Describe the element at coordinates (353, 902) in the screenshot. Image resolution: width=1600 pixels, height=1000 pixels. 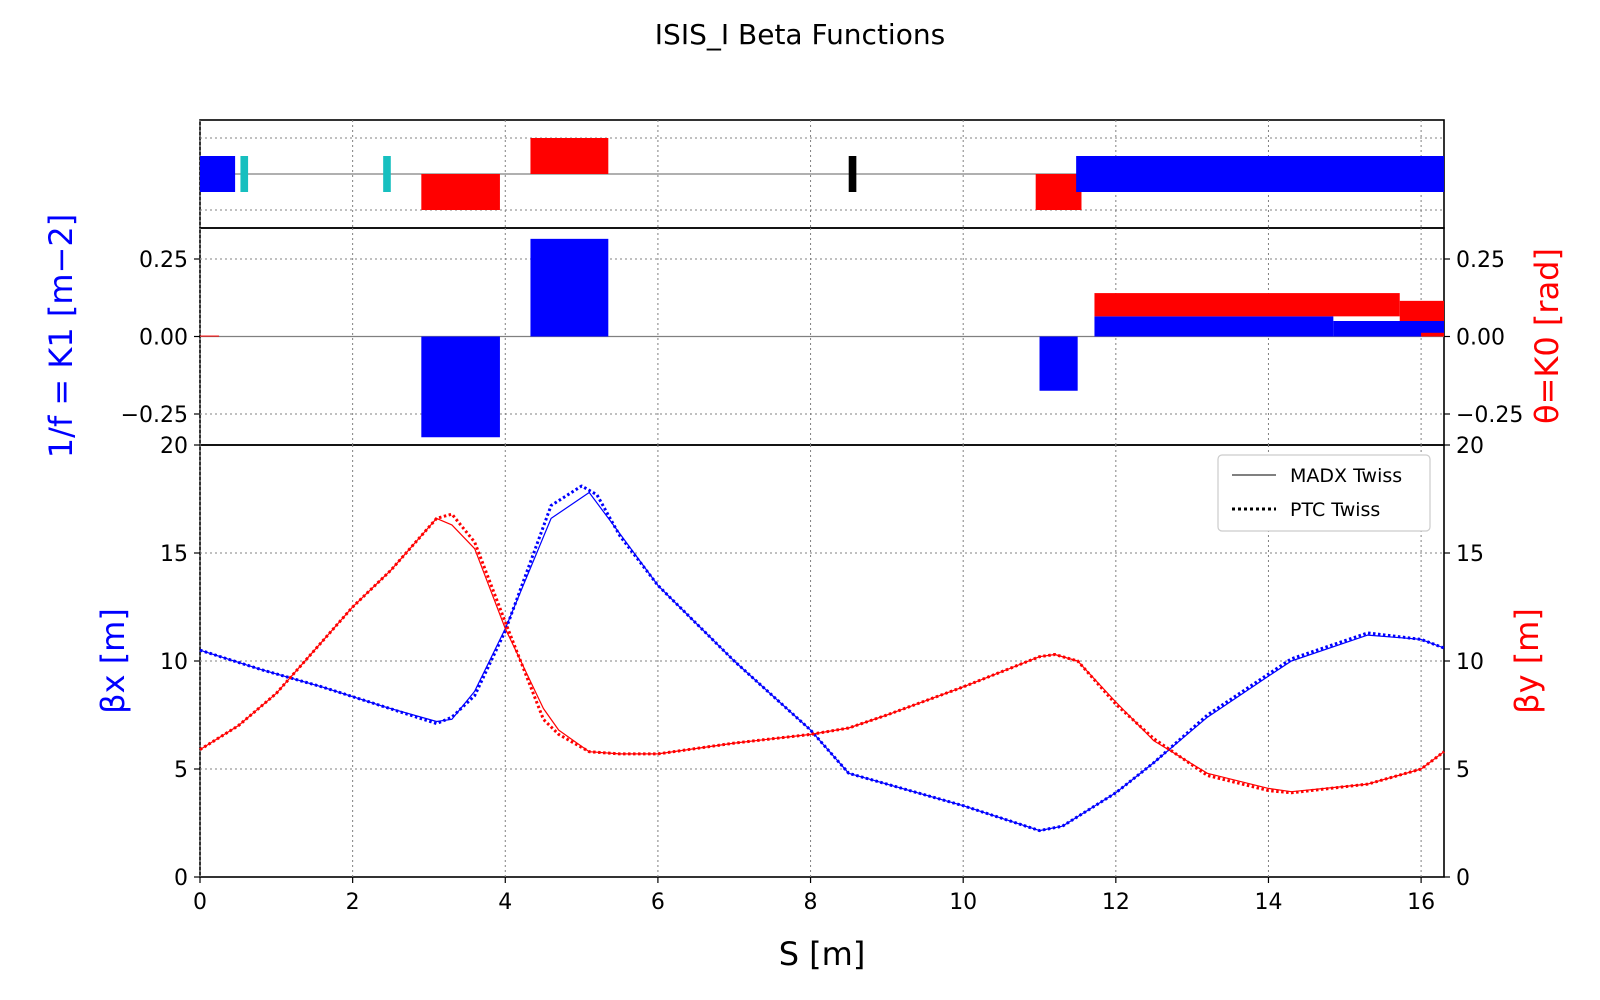
I see `x-tick-label-1: 2` at that location.